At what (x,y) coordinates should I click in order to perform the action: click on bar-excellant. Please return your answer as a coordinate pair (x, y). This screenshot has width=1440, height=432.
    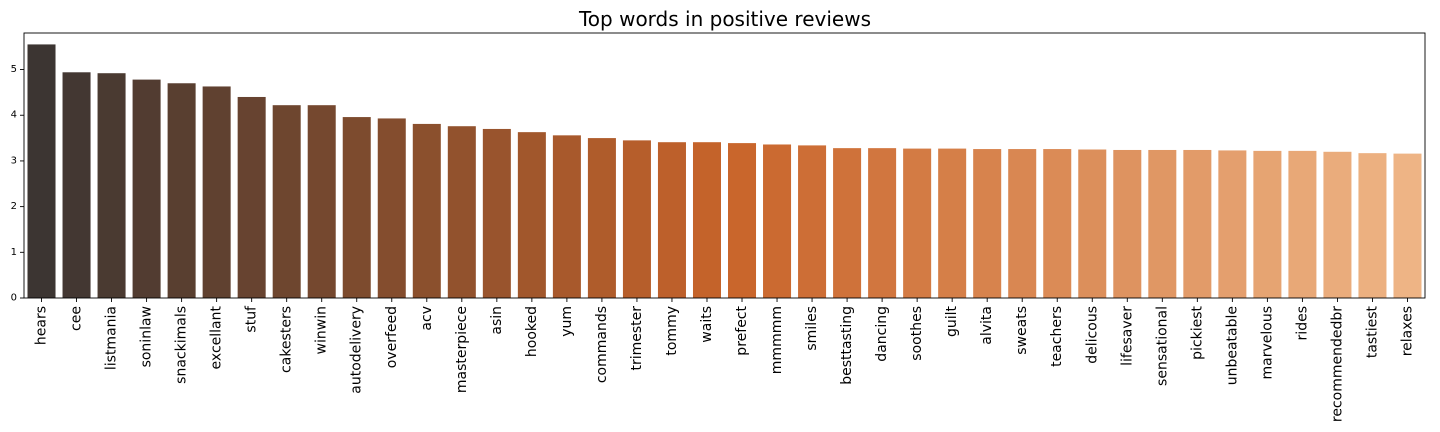
    Looking at the image, I should click on (216, 192).